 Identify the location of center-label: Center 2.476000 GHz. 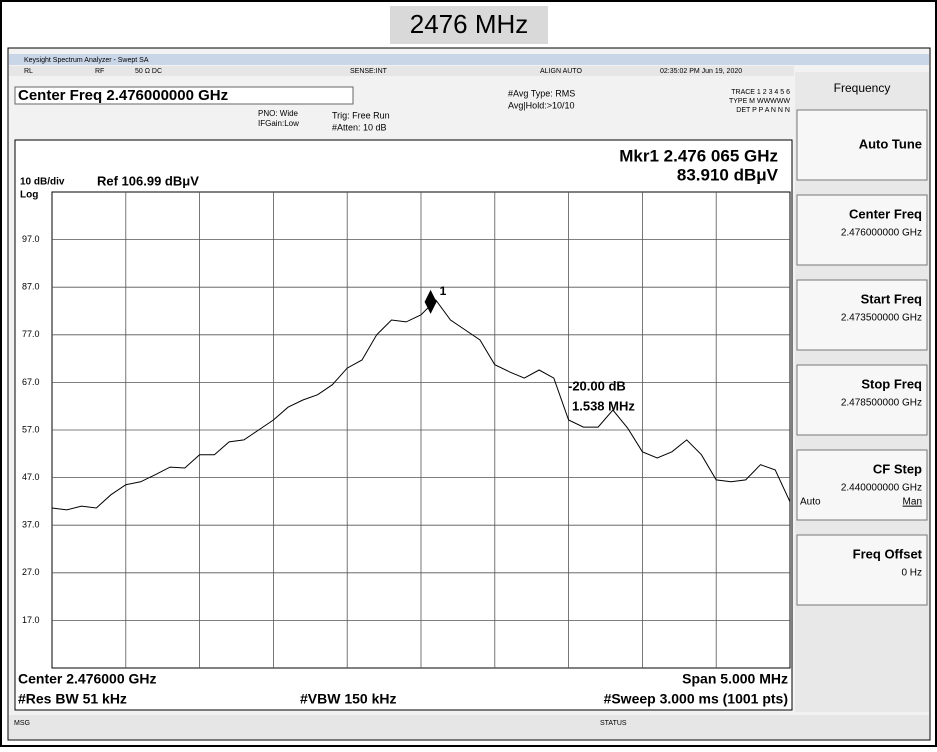
(87, 679).